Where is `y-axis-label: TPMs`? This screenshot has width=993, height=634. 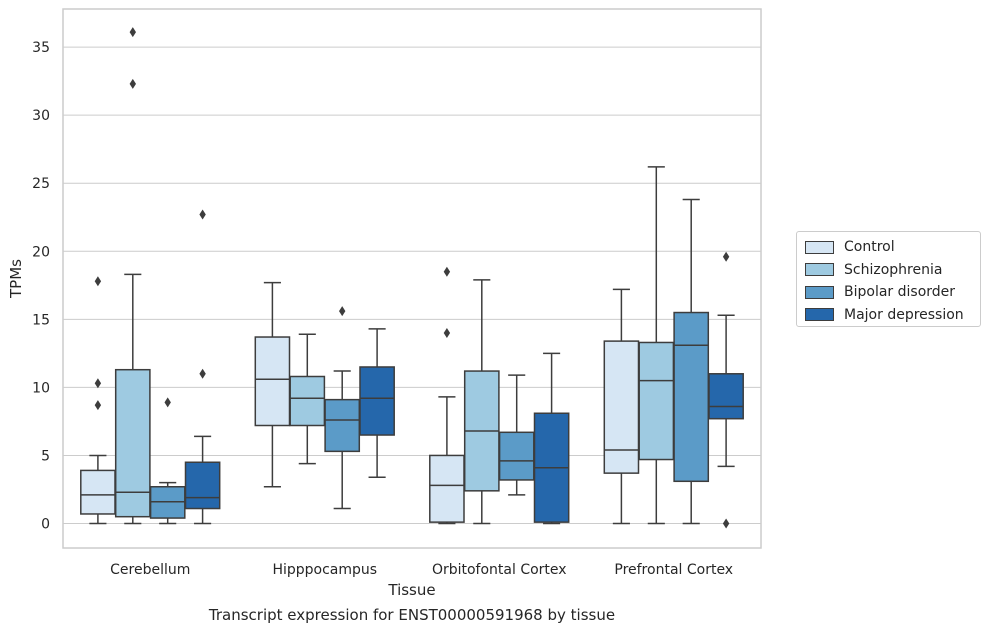 y-axis-label: TPMs is located at coordinates (16, 279).